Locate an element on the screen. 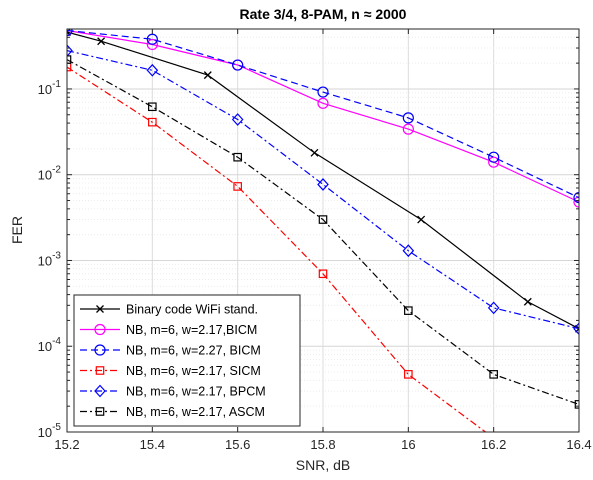 This screenshot has height=480, width=593. legend-label: NB, m=6, w=2.27, BICM is located at coordinates (193, 351).